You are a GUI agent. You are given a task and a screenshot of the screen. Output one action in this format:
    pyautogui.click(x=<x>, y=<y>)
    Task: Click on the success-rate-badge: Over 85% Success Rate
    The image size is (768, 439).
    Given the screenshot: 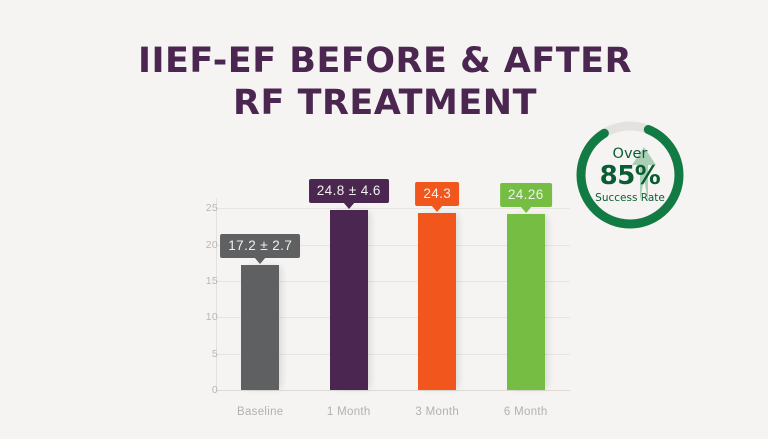 What is the action you would take?
    pyautogui.click(x=630, y=175)
    